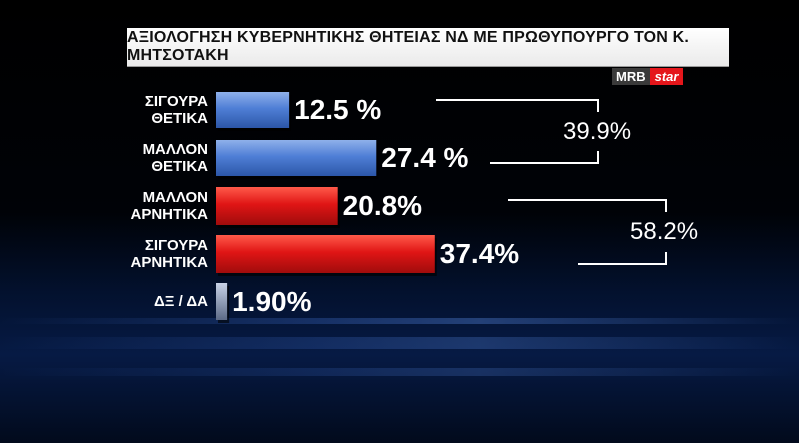  I want to click on value-label: 20.8%, so click(382, 205).